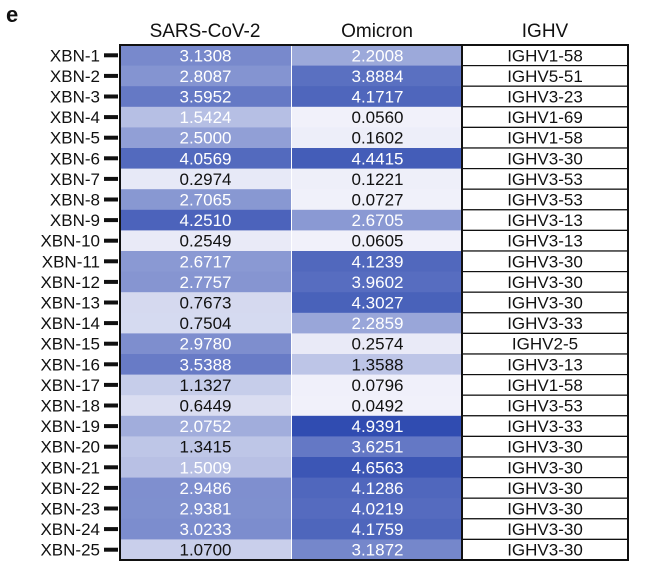 This screenshot has height=586, width=659. I want to click on cell-value: 4.6563, so click(378, 467).